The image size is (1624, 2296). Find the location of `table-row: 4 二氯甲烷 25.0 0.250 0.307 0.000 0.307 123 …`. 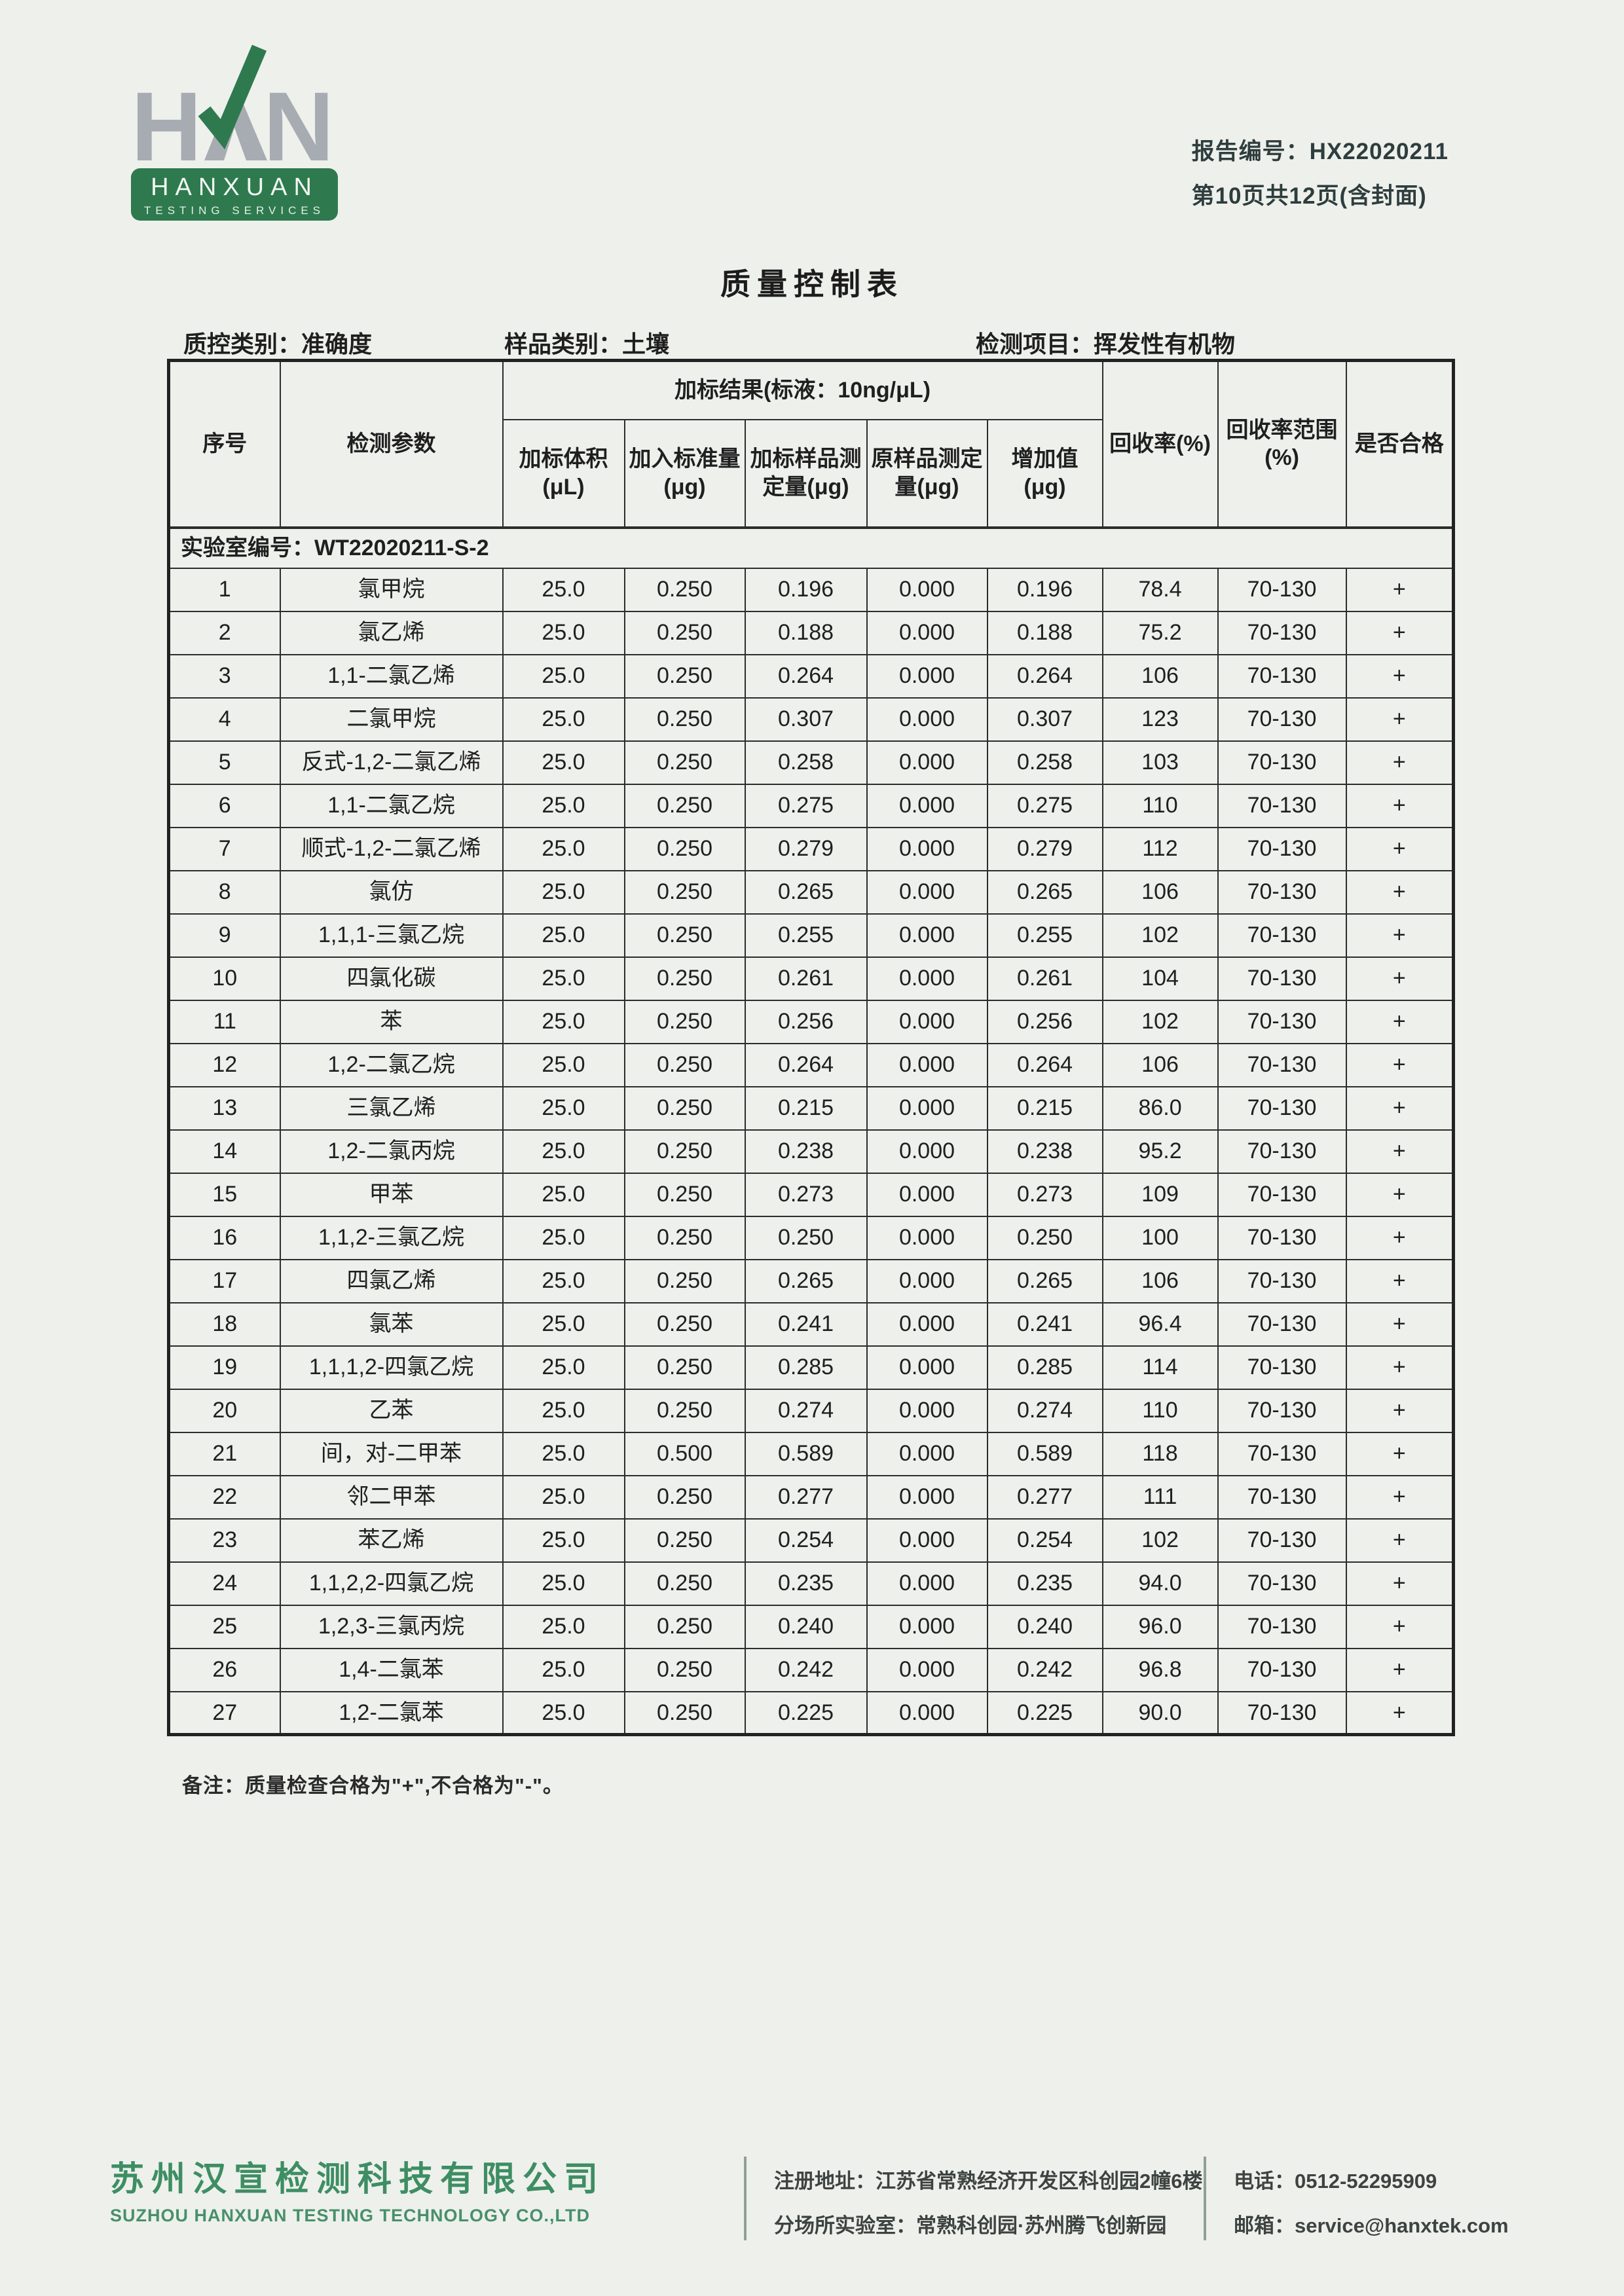

table-row: 4 二氯甲烷 25.0 0.250 0.307 0.000 0.307 123 … is located at coordinates (811, 719).